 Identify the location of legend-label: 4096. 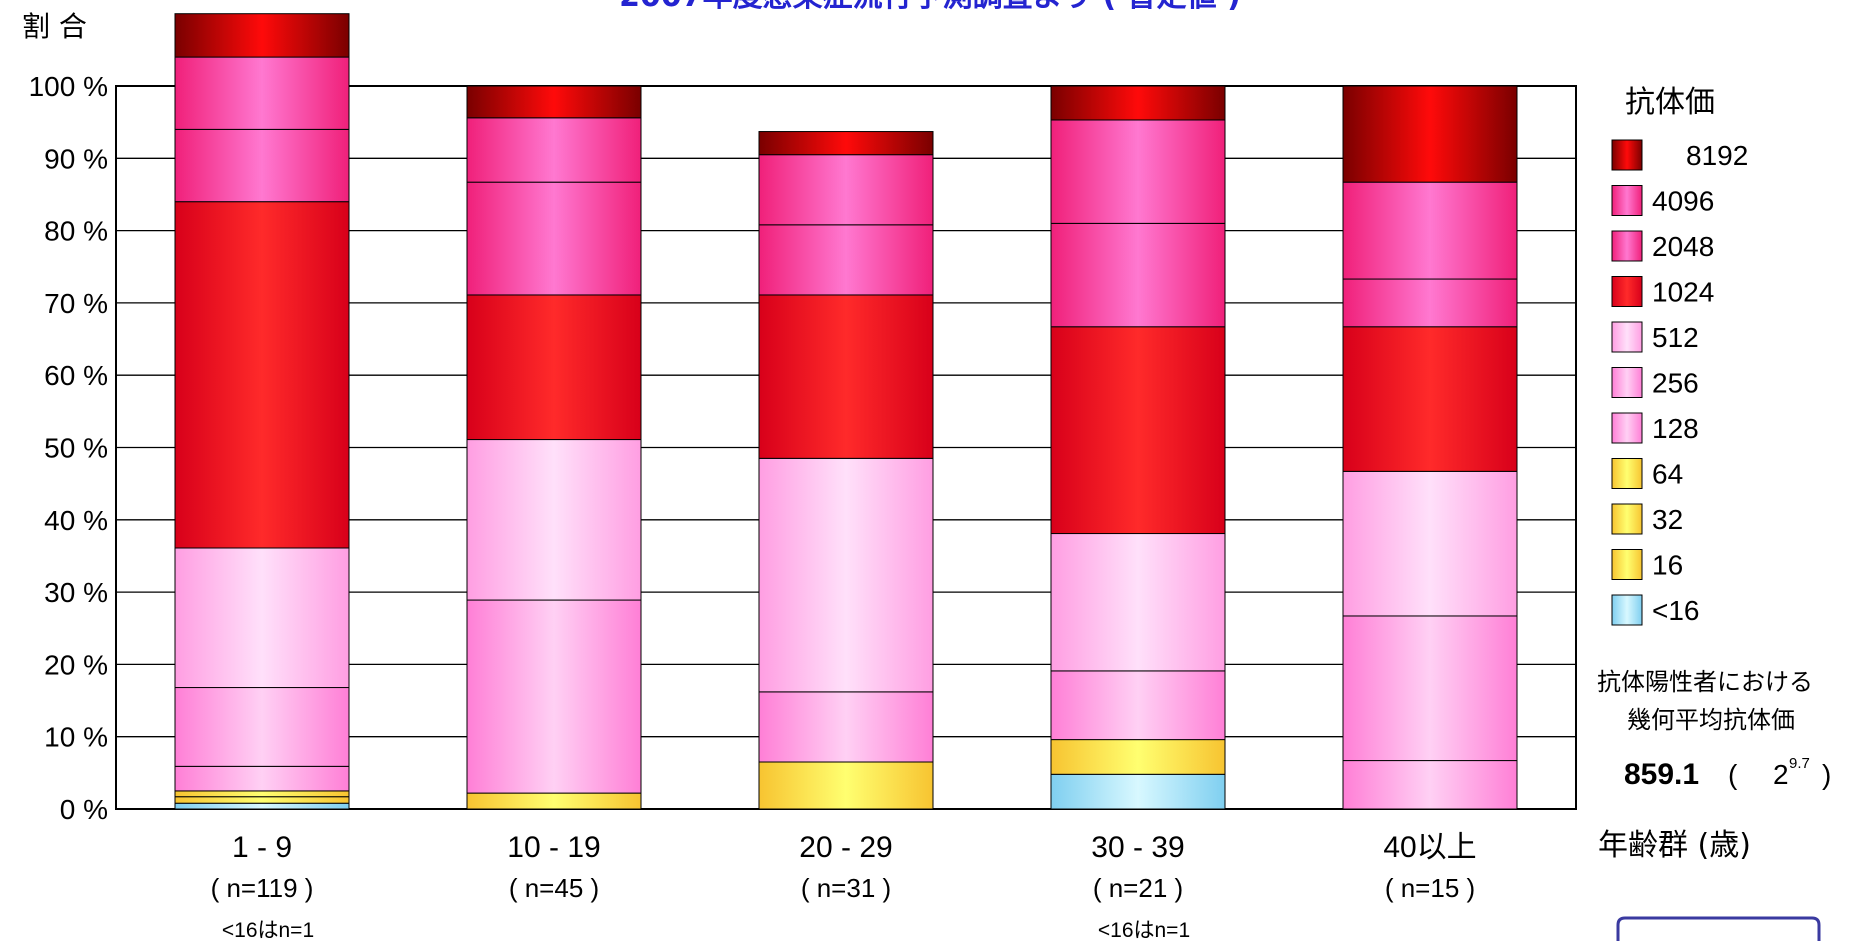
(1683, 201).